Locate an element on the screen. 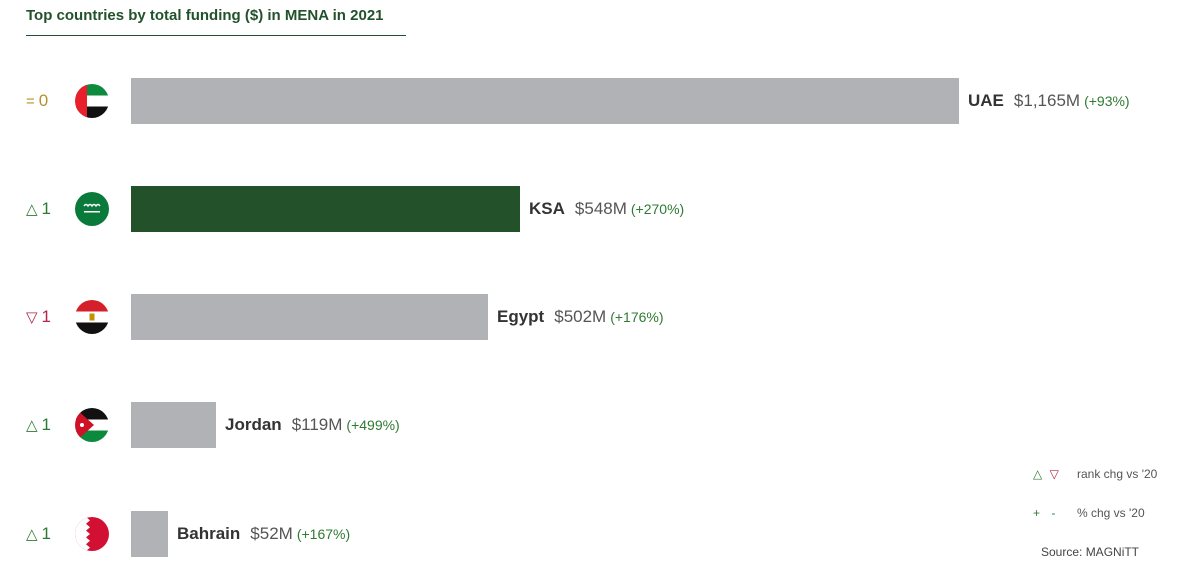  bar-bahrain is located at coordinates (149, 534).